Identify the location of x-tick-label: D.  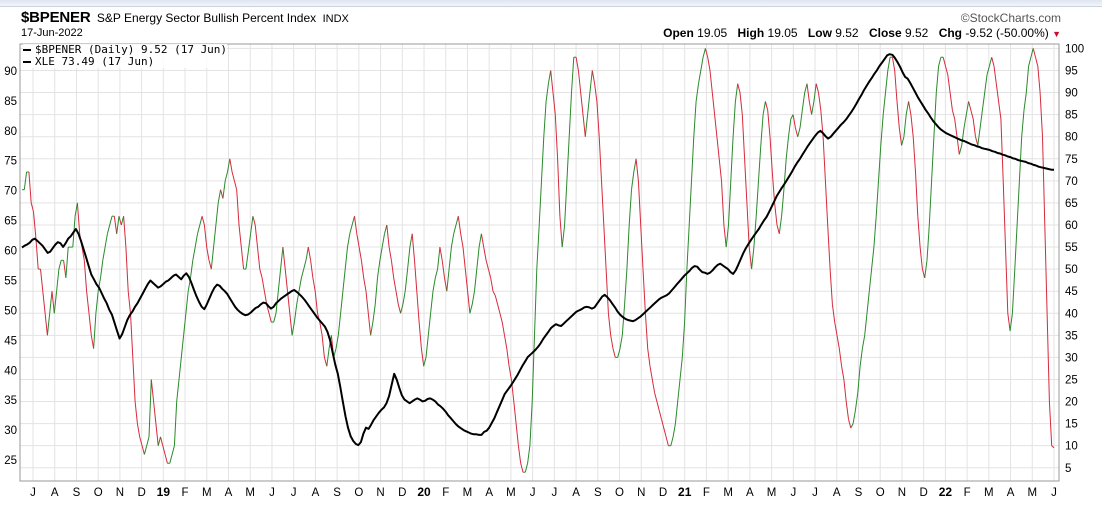
(663, 493).